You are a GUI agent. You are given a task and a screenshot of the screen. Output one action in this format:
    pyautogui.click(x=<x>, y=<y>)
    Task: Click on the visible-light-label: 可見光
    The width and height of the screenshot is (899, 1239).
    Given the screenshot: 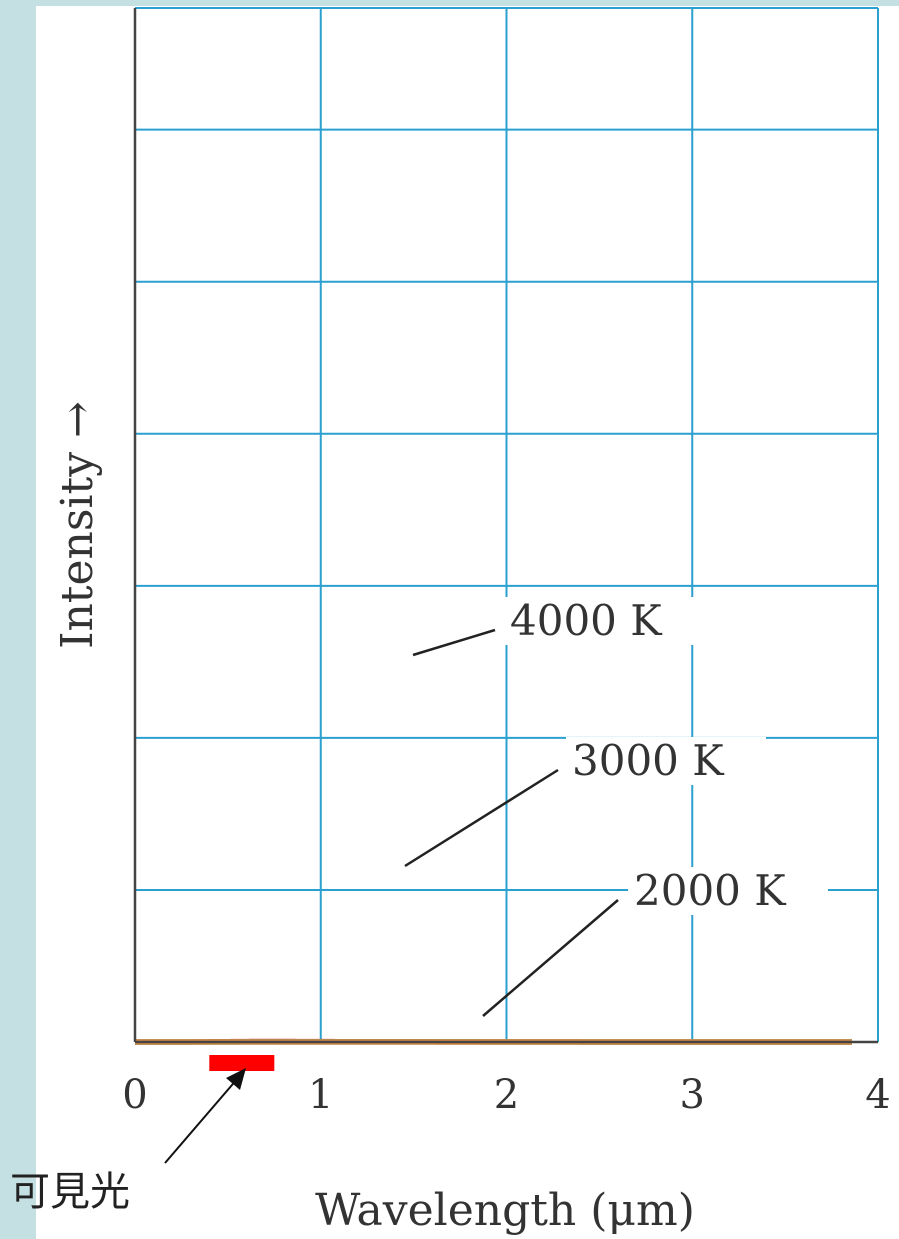 What is the action you would take?
    pyautogui.click(x=70, y=1192)
    